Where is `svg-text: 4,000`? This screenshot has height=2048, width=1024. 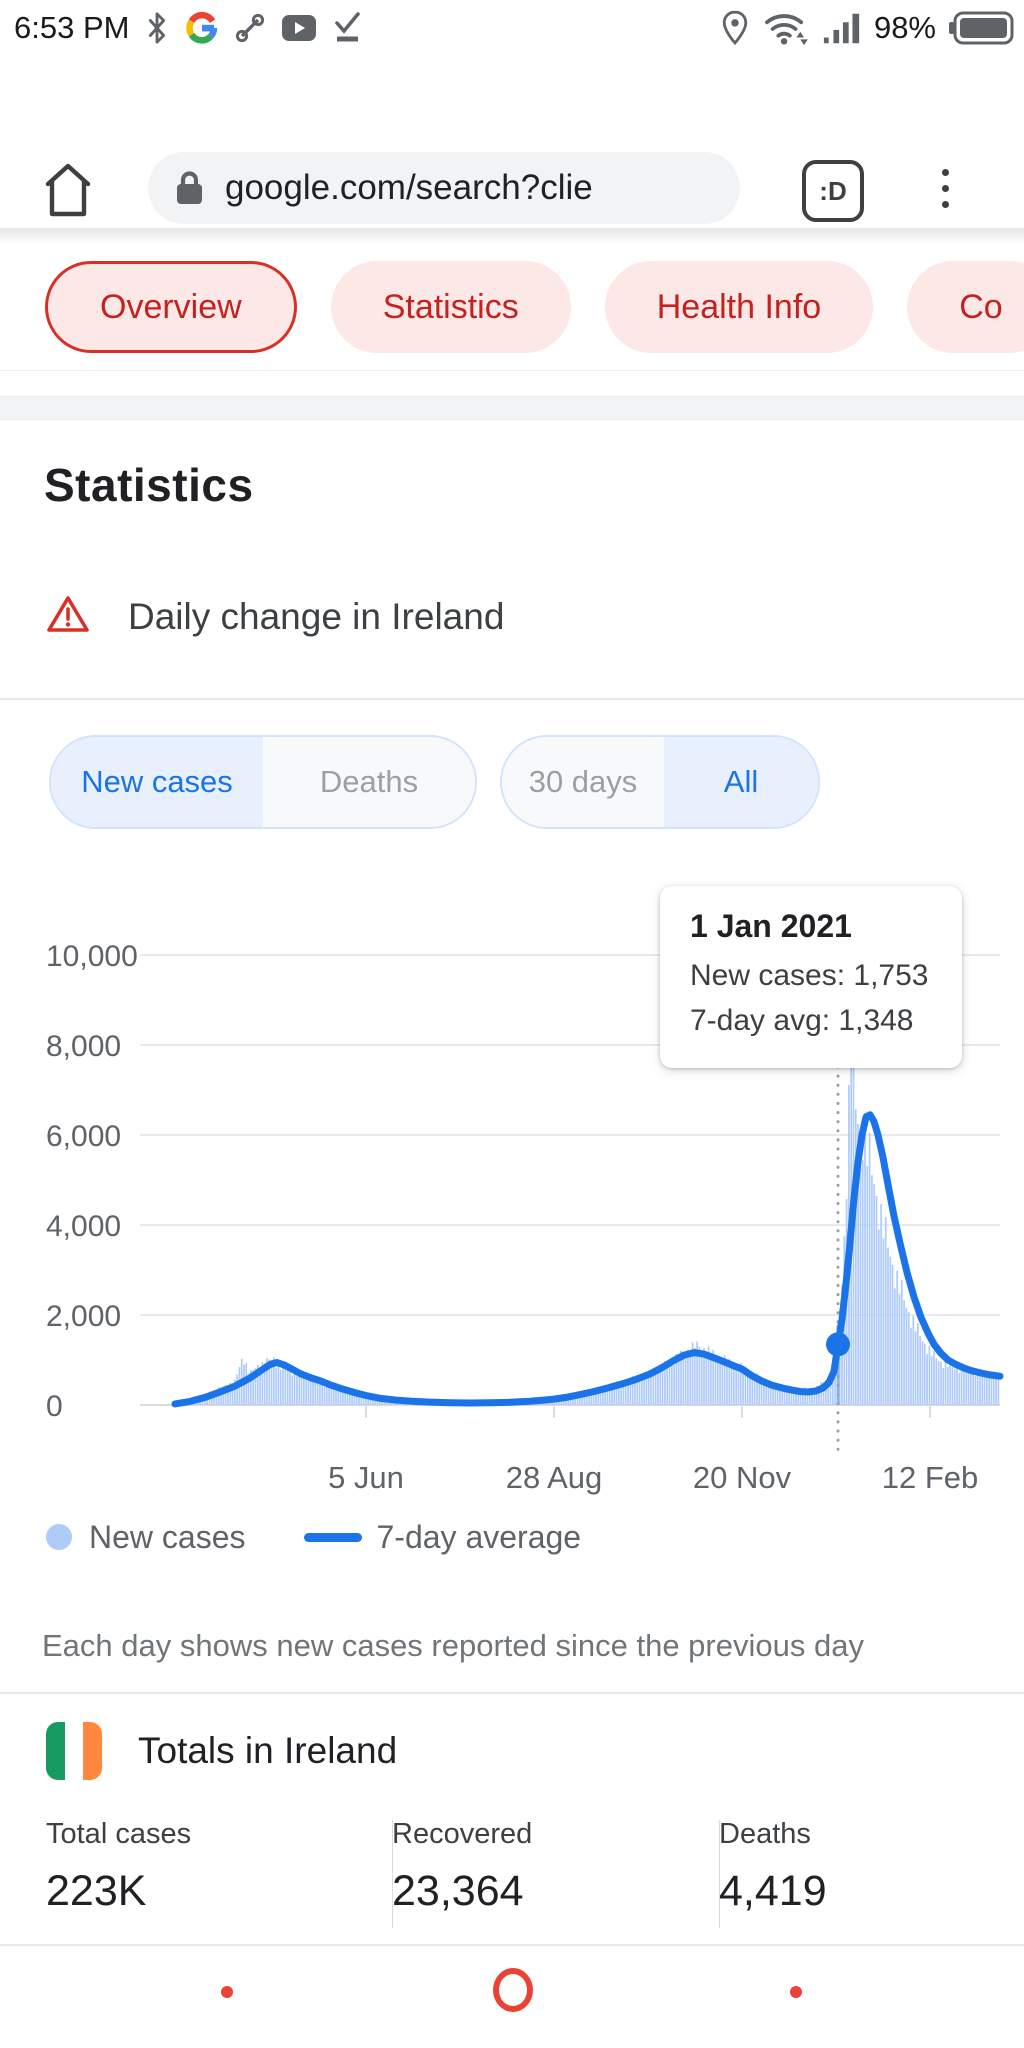 svg-text: 4,000 is located at coordinates (83, 1226).